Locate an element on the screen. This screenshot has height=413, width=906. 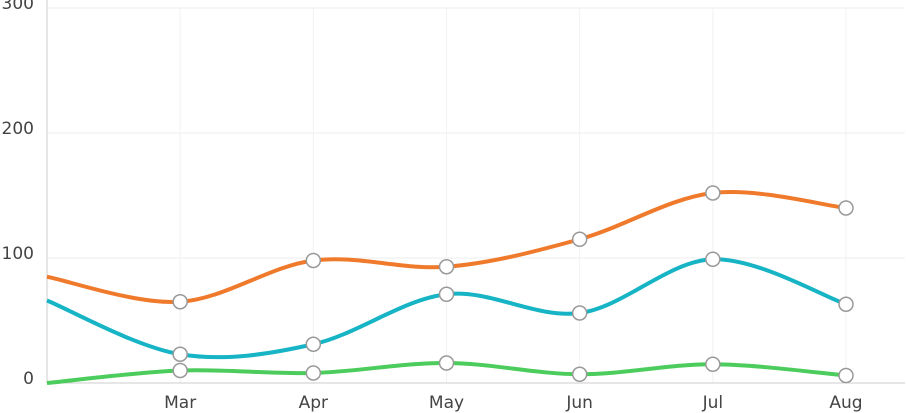
x-tick-label: Aug is located at coordinates (845, 403).